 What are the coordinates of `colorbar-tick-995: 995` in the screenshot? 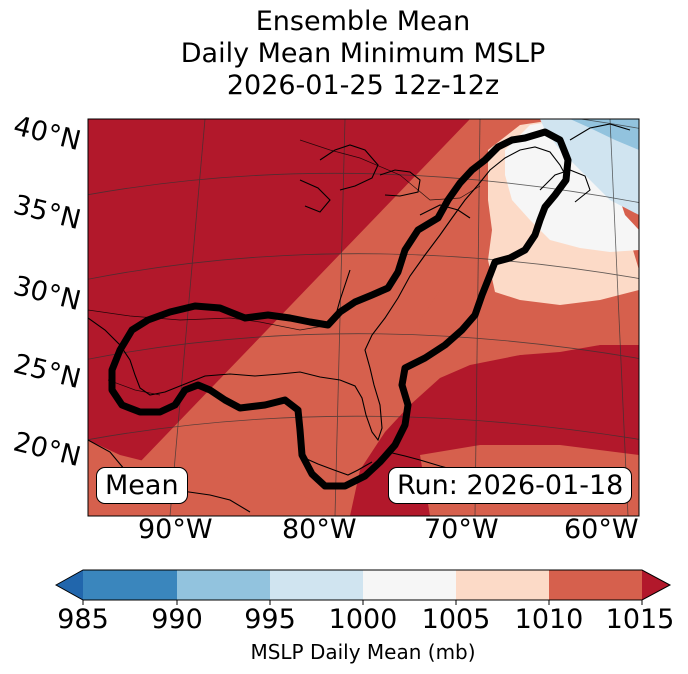 It's located at (270, 619).